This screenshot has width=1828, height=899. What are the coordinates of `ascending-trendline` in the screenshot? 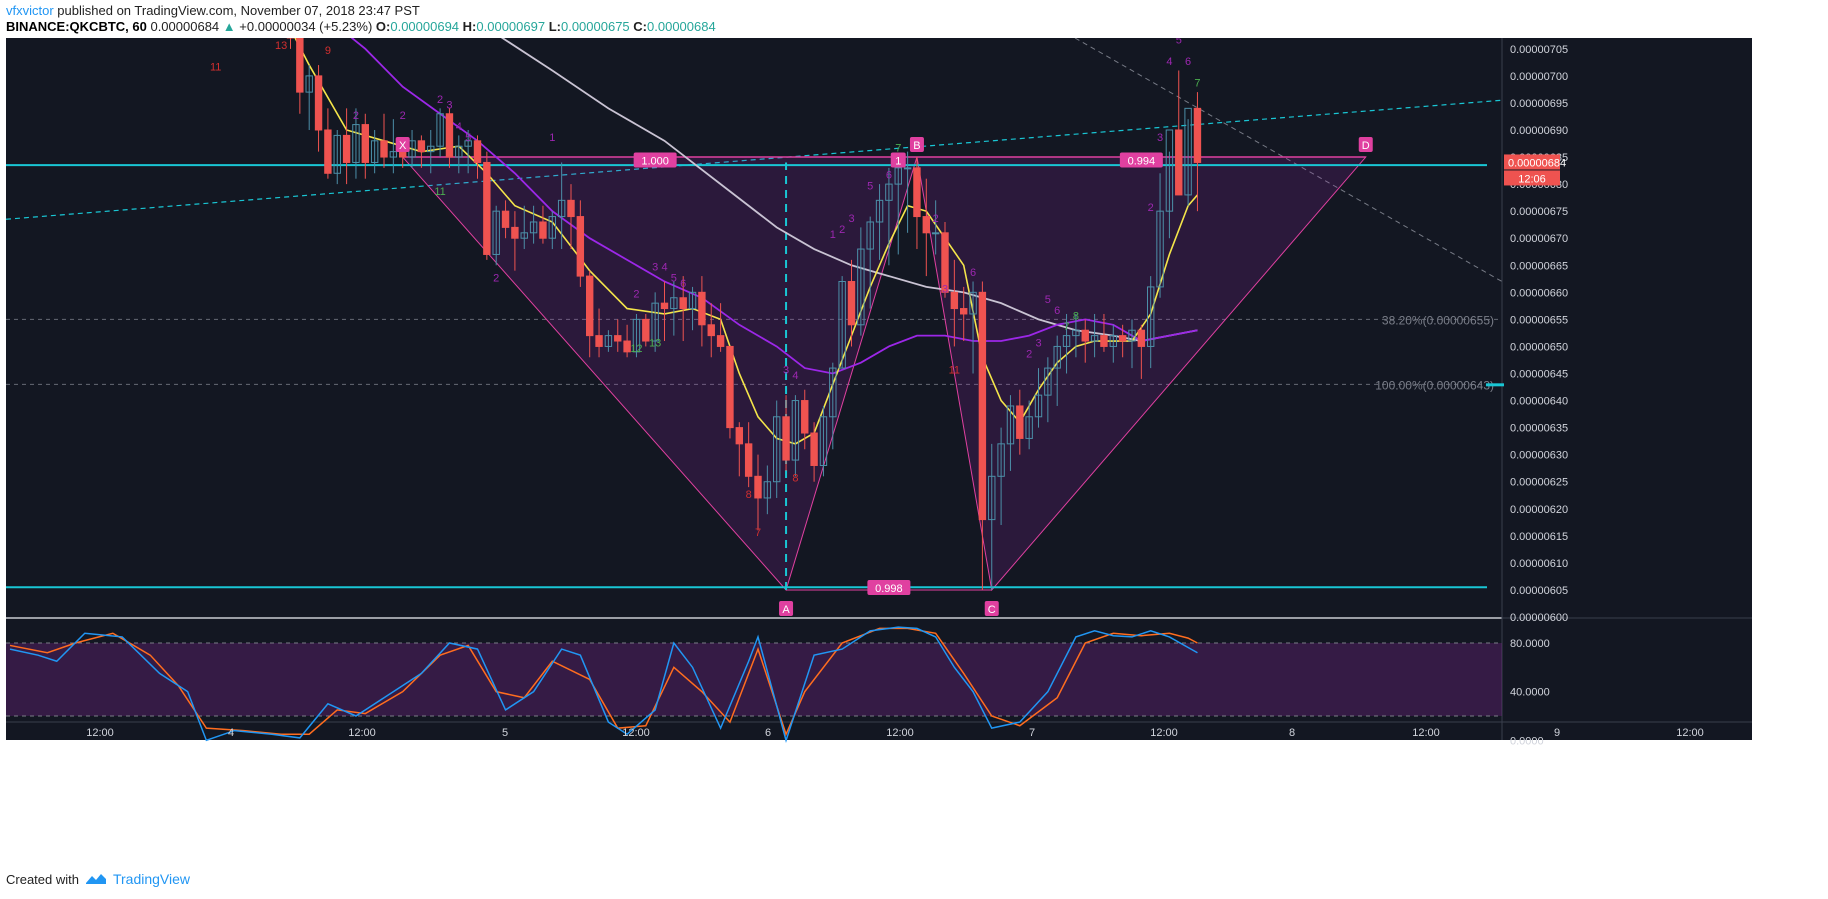 It's located at (754, 159).